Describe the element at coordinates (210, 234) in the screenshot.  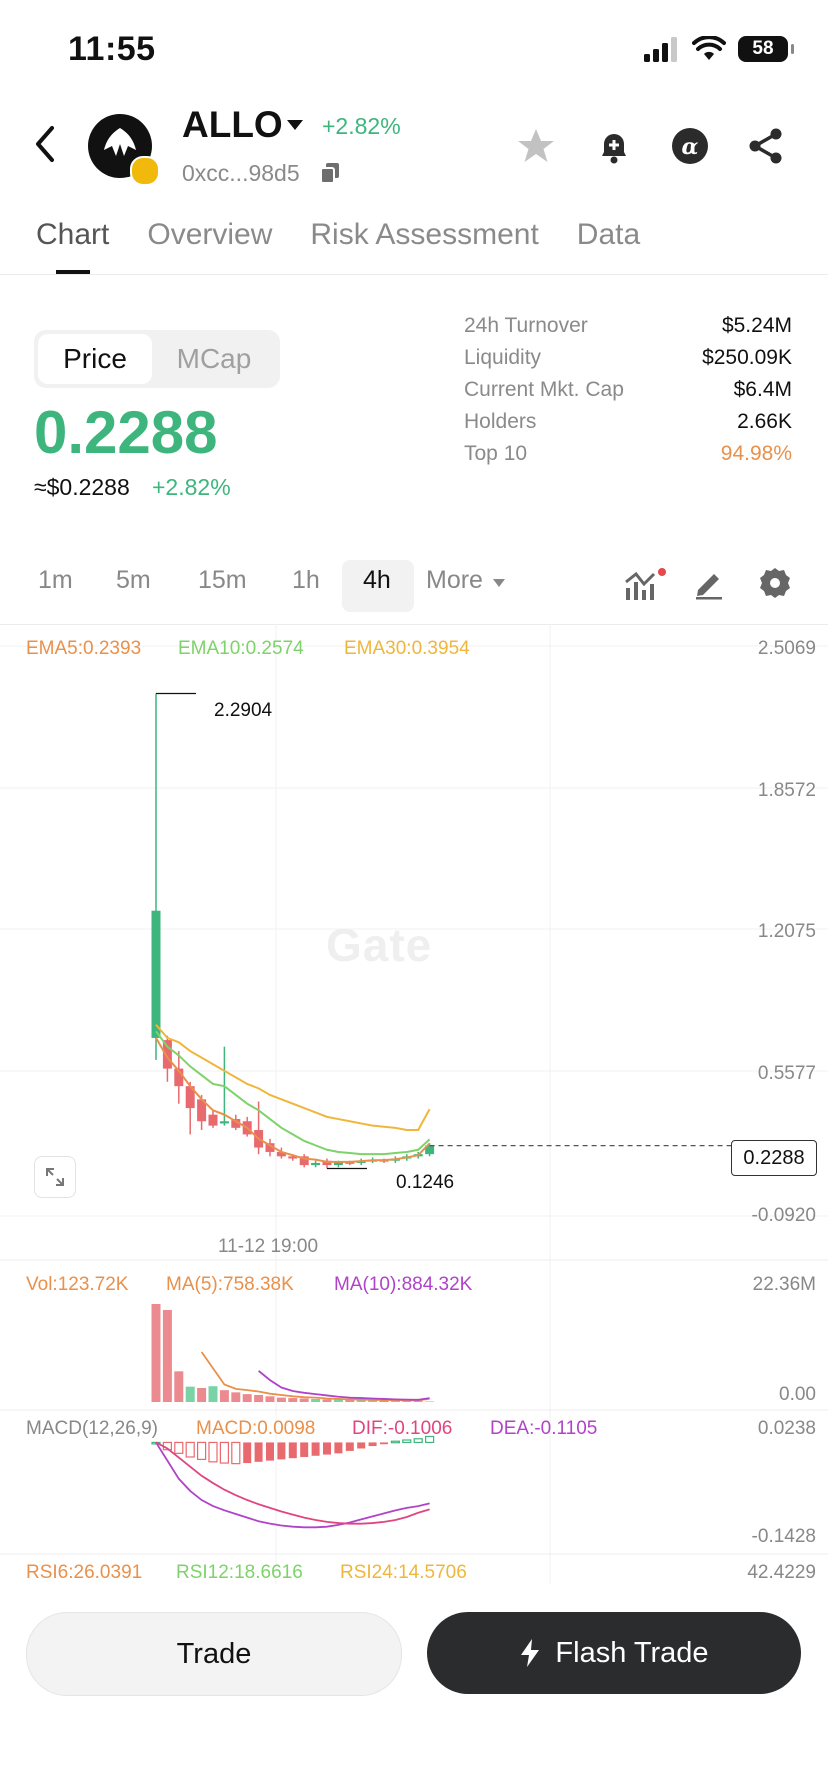
I see `tab-overview: Overview` at that location.